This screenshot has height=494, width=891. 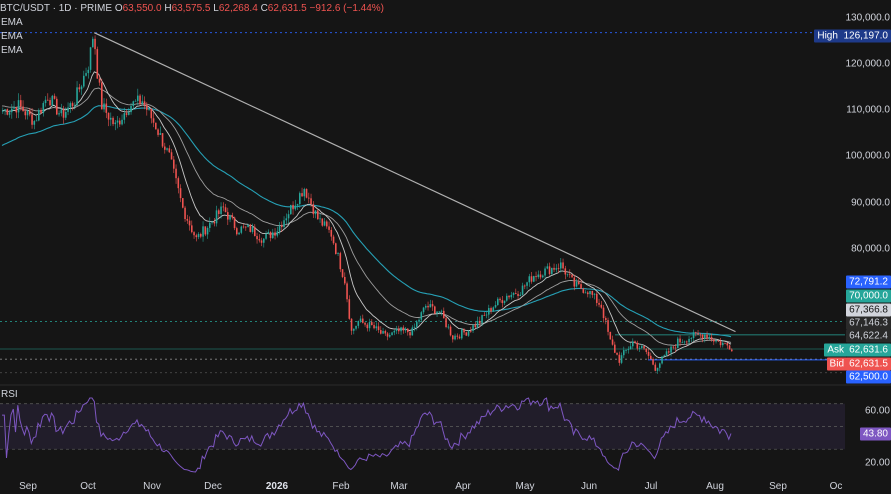 I want to click on level-tag-70000: 70,000.0, so click(x=868, y=296).